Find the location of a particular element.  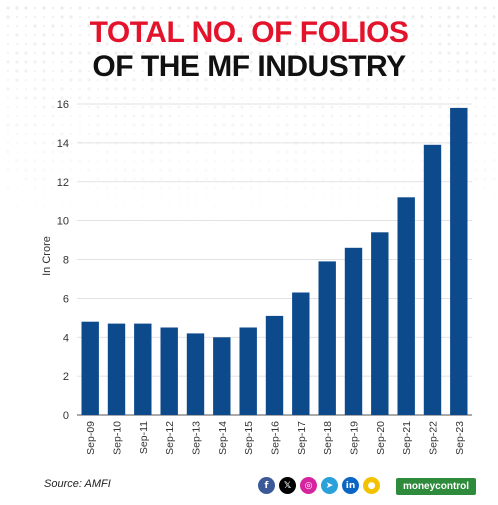

x-tick-label: Sep-16 is located at coordinates (276, 438).